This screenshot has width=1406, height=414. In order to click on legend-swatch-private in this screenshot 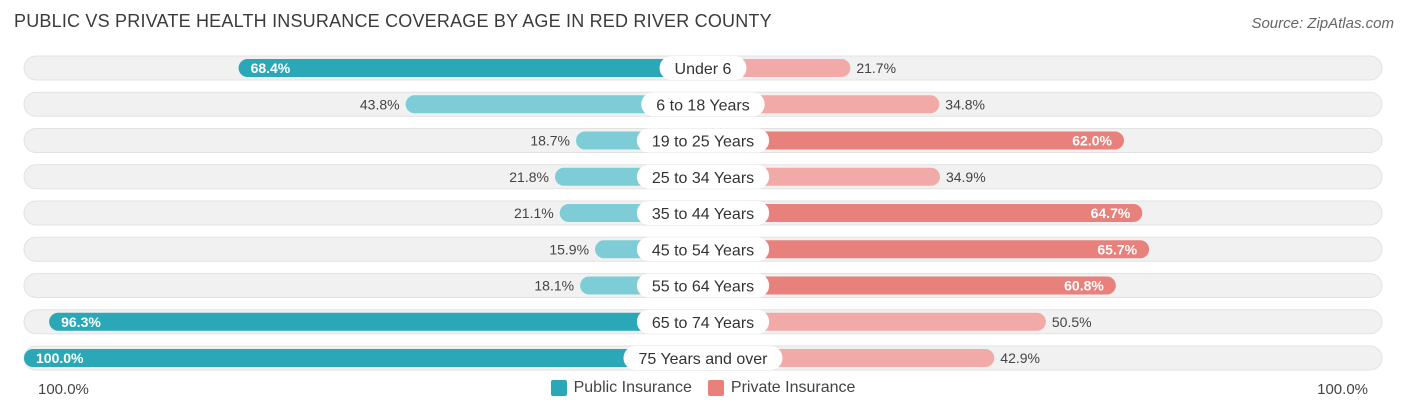, I will do `click(715, 388)`.